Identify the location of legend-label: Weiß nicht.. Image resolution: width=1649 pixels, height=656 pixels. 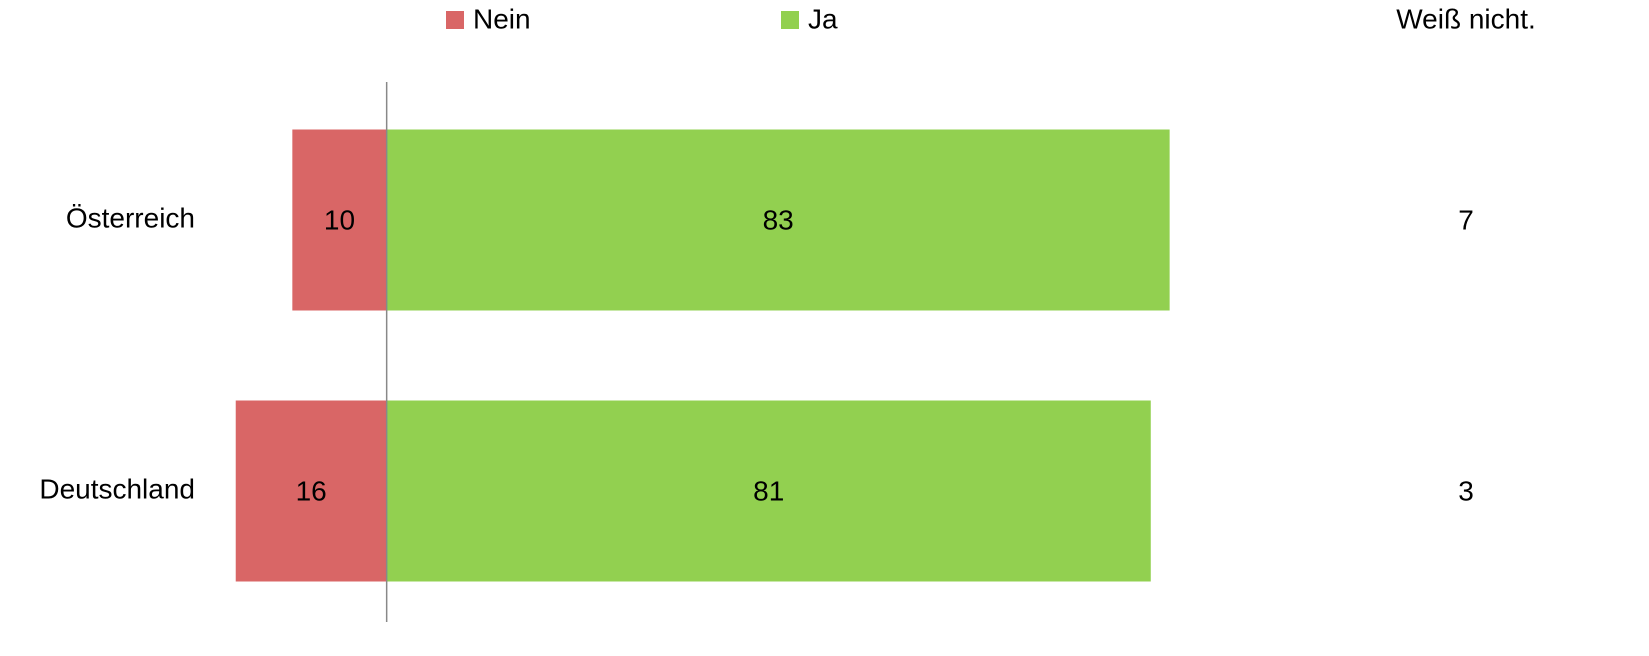
(1466, 18).